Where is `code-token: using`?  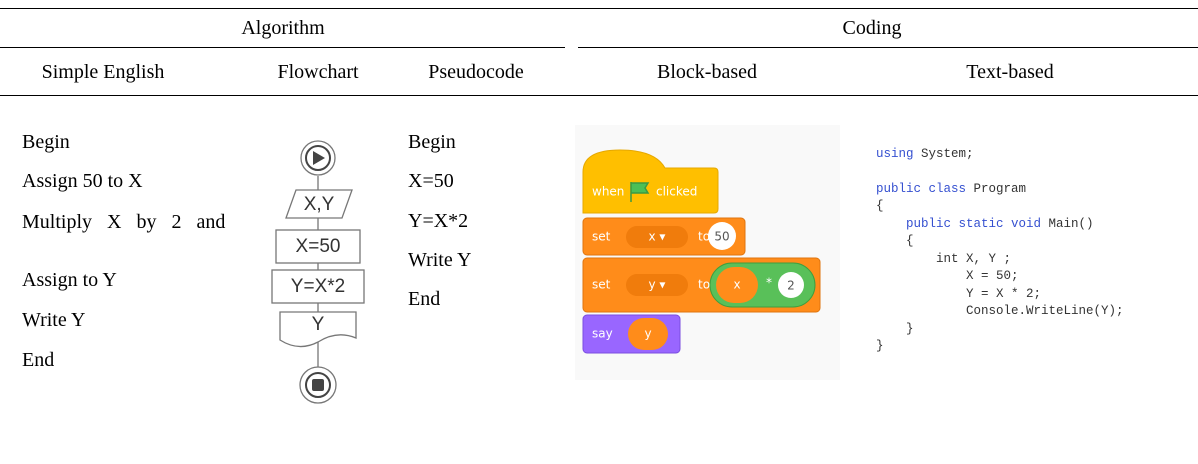
code-token: using is located at coordinates (895, 154).